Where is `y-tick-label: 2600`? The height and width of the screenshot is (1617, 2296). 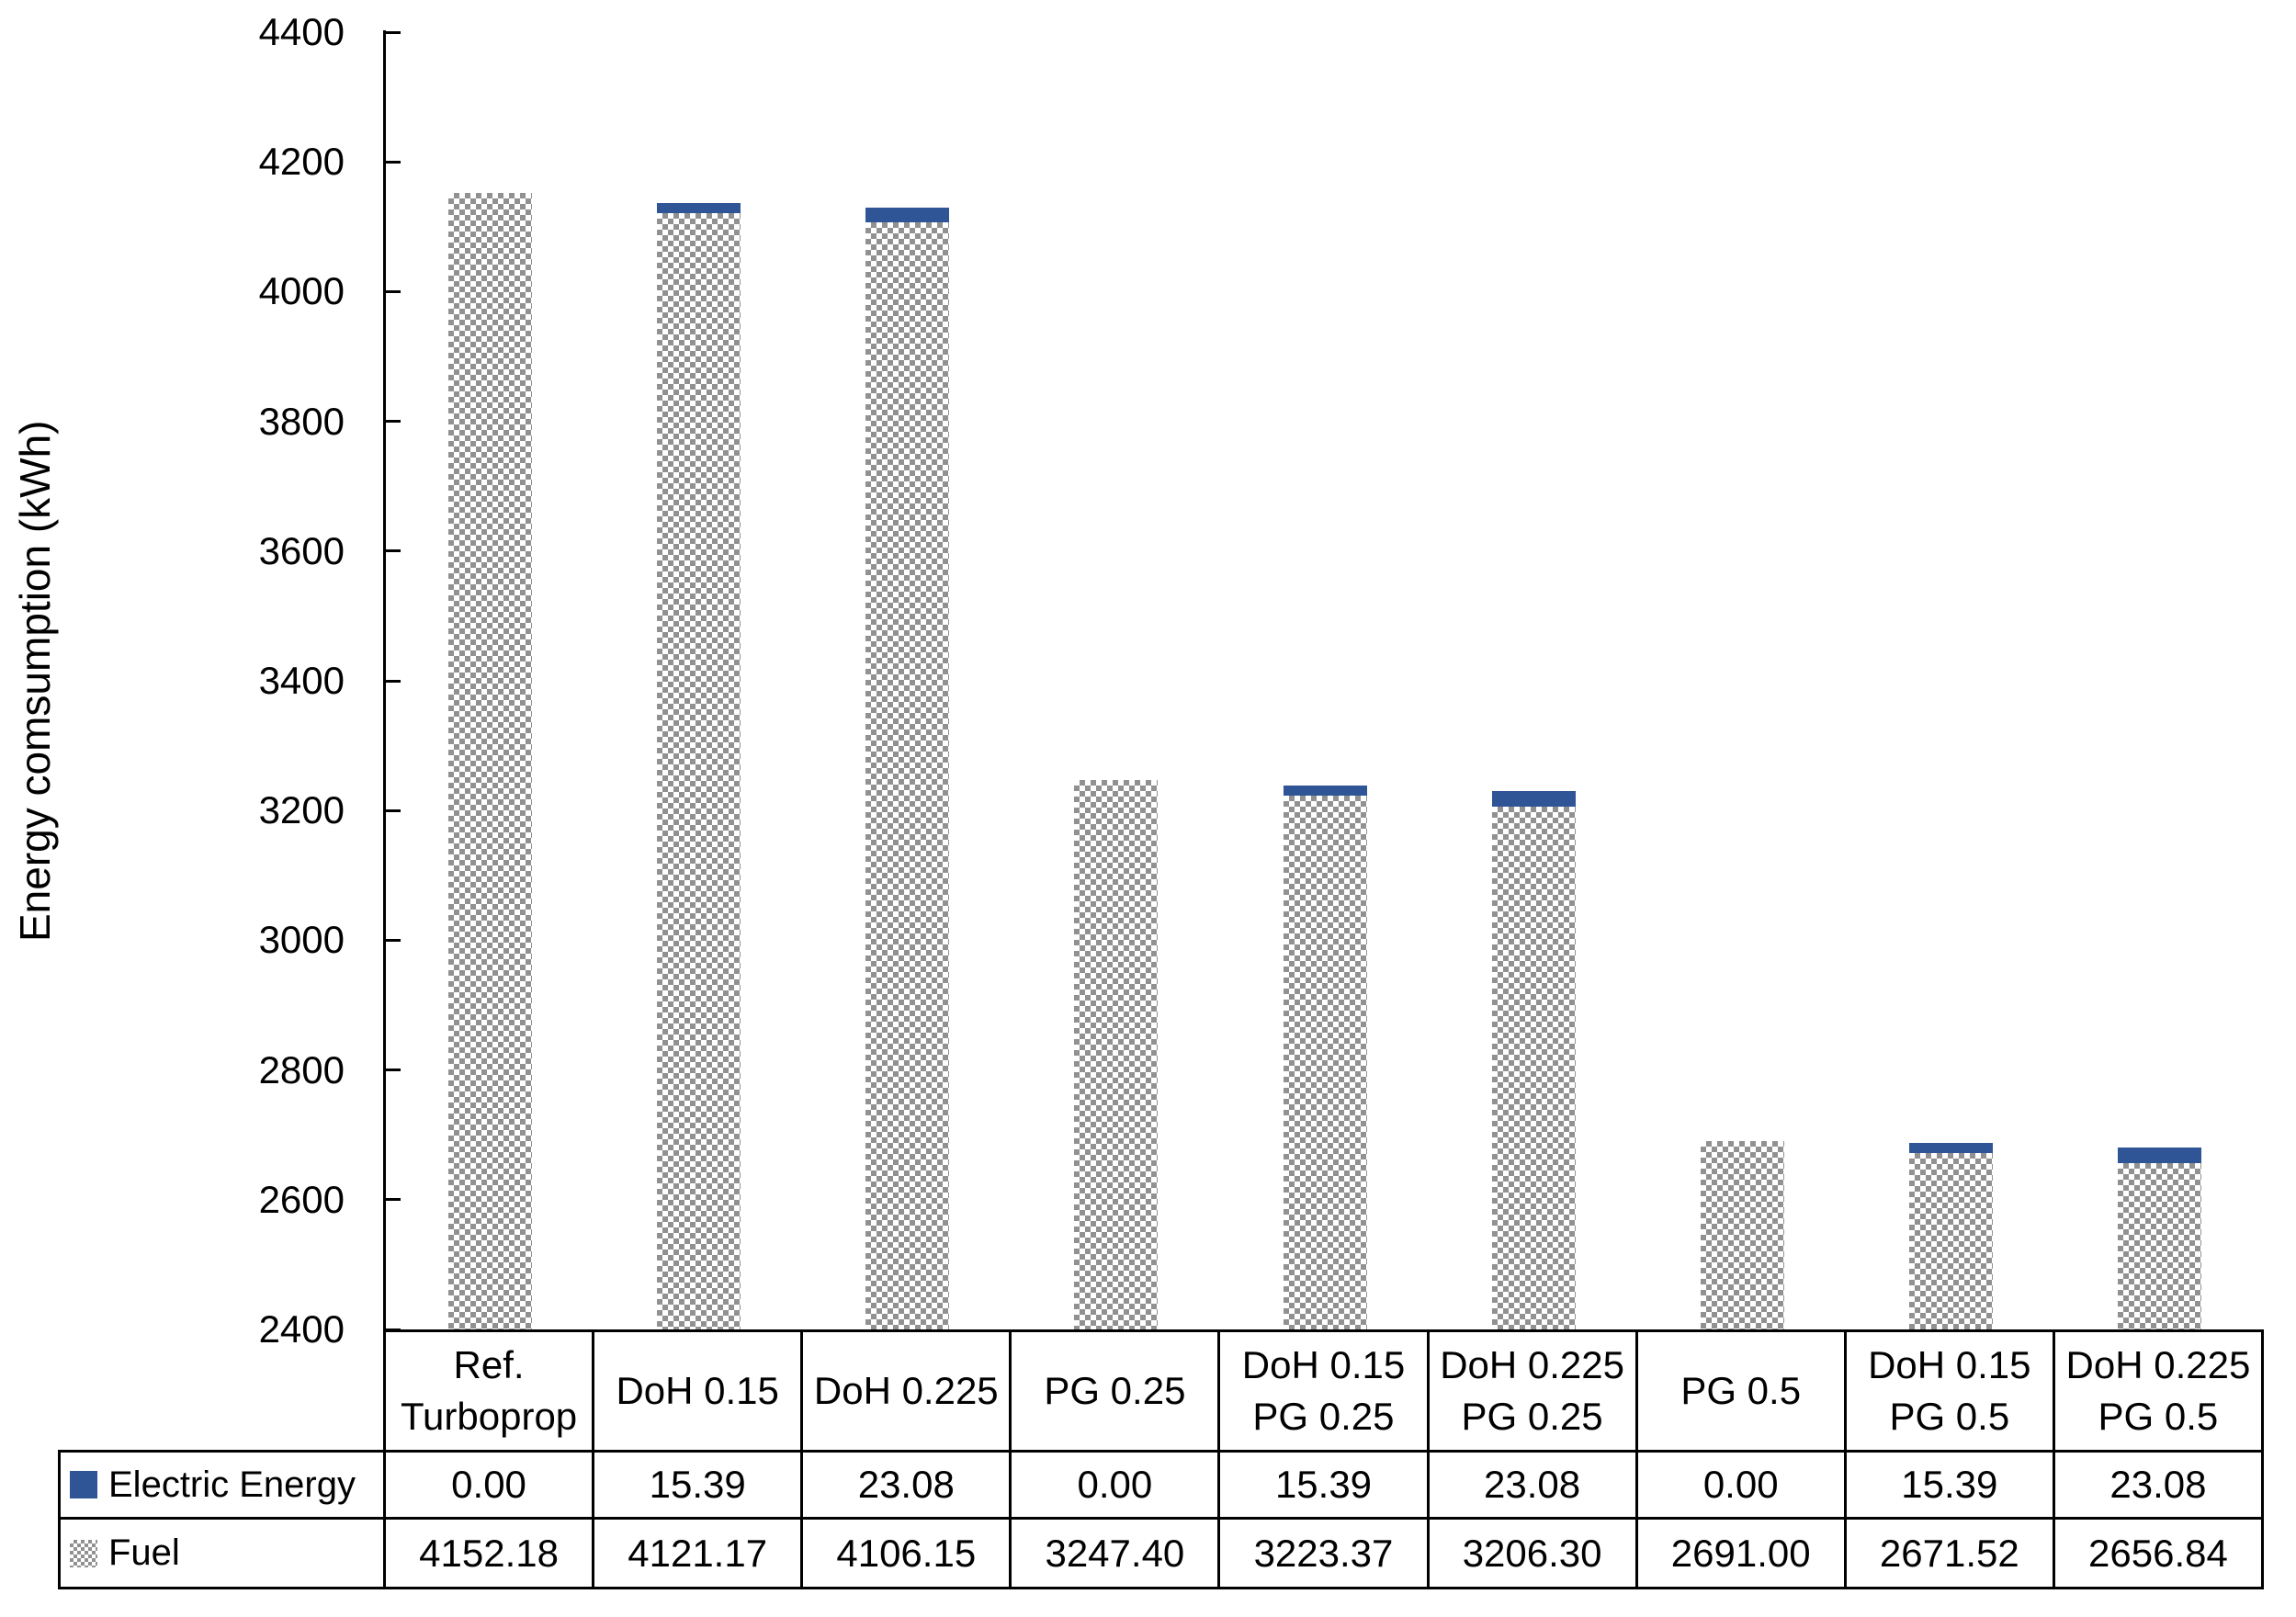
y-tick-label: 2600 is located at coordinates (301, 1199).